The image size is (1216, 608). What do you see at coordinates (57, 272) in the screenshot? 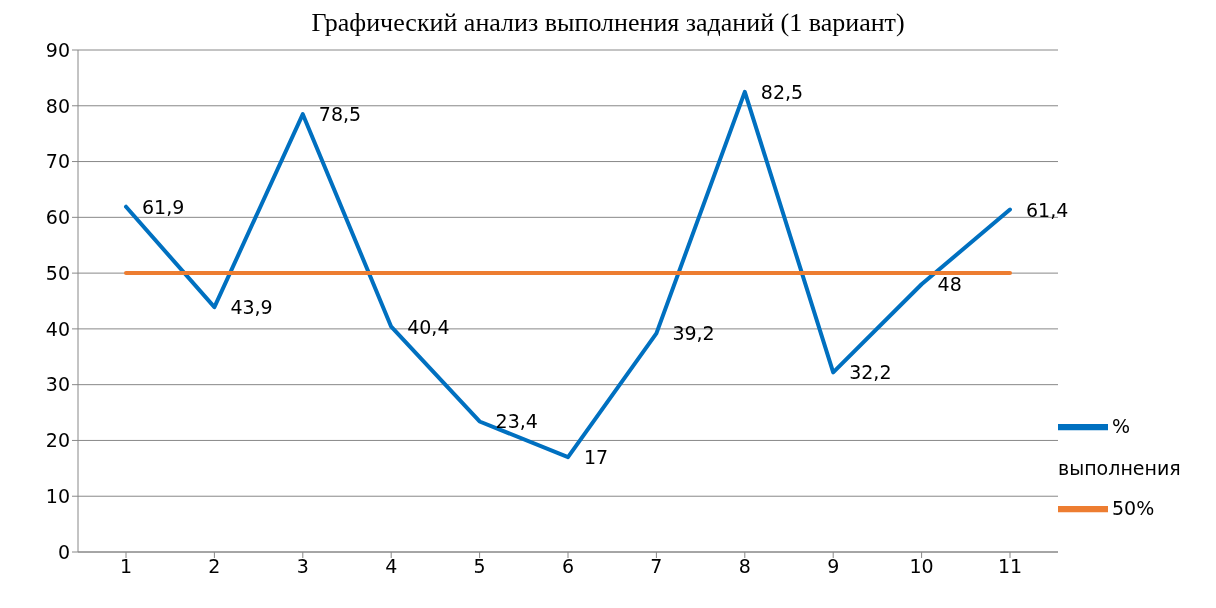
I see `y-tick-label: 50` at bounding box center [57, 272].